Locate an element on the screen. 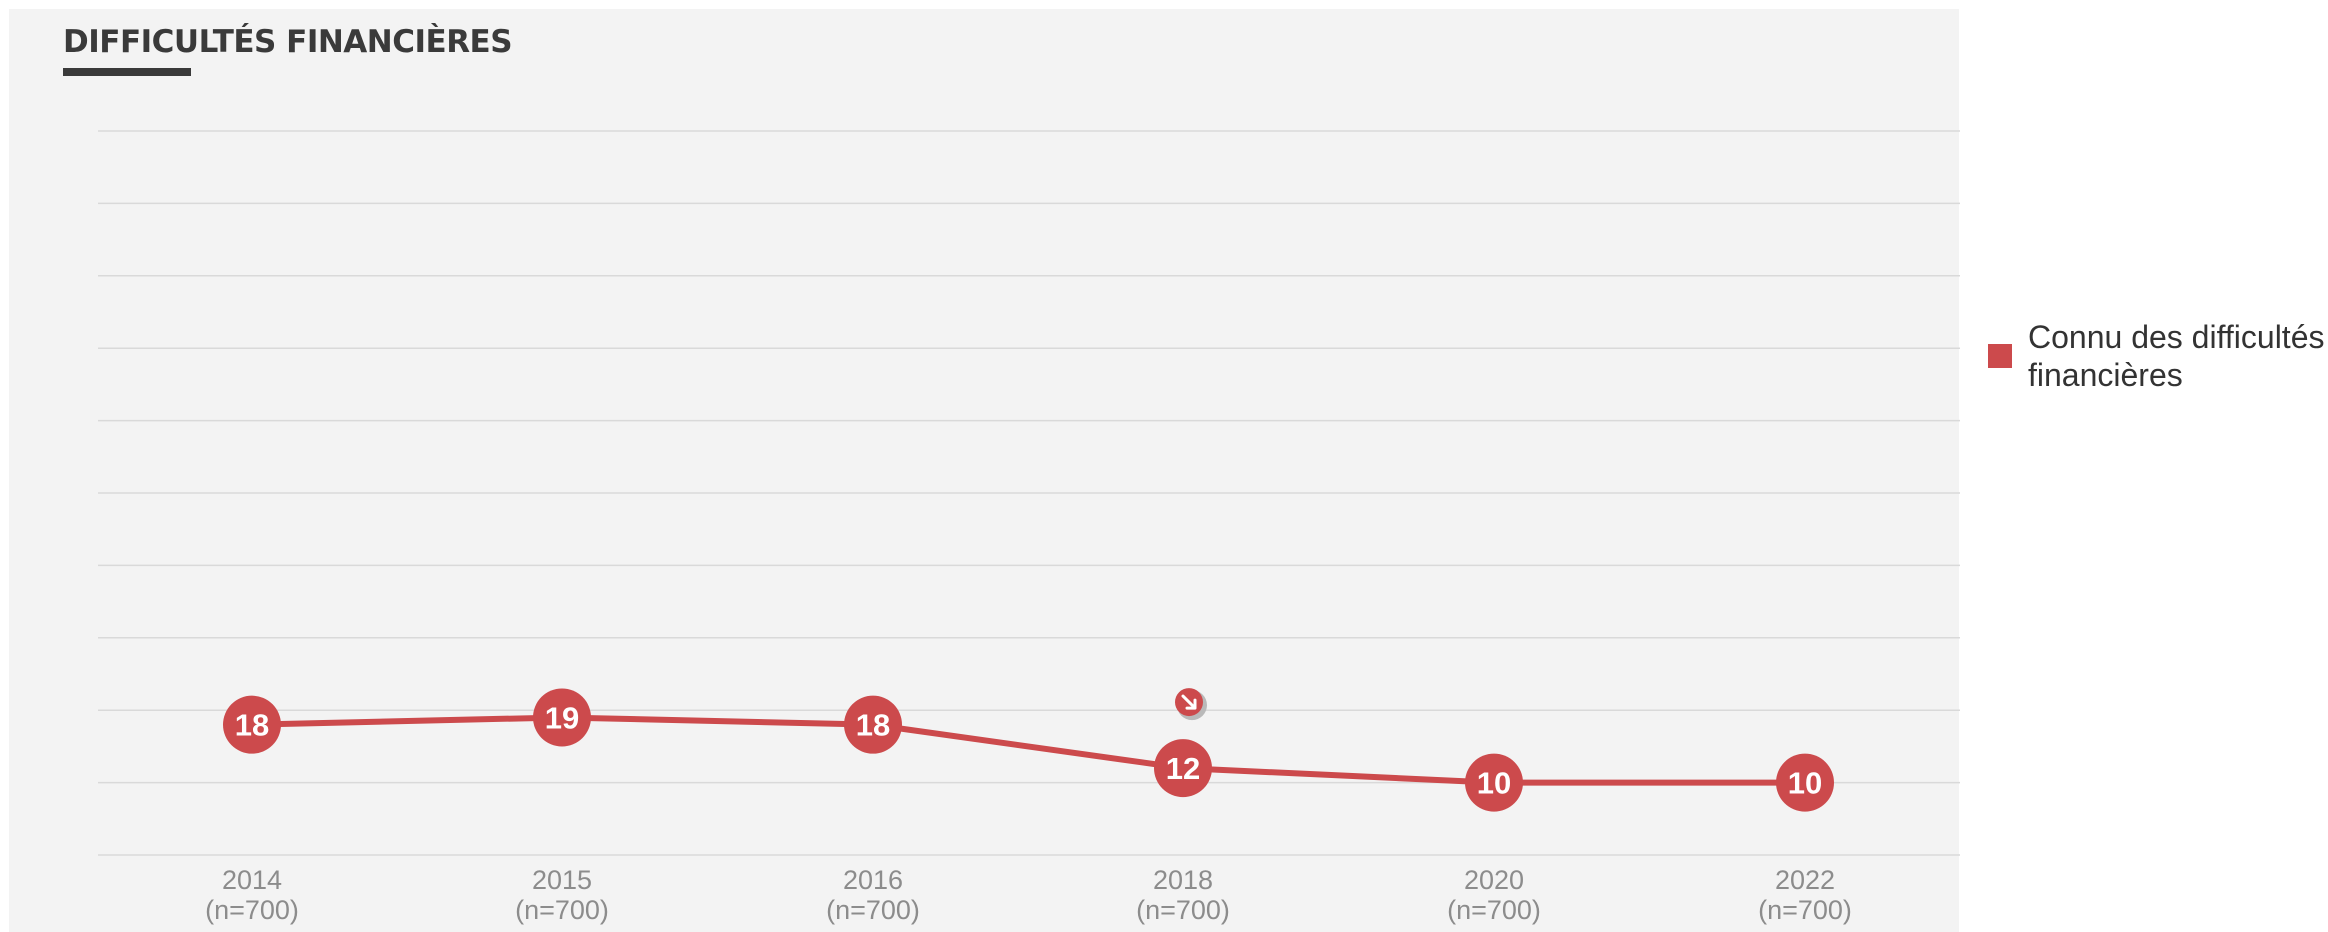  data-label: 19 is located at coordinates (562, 717).